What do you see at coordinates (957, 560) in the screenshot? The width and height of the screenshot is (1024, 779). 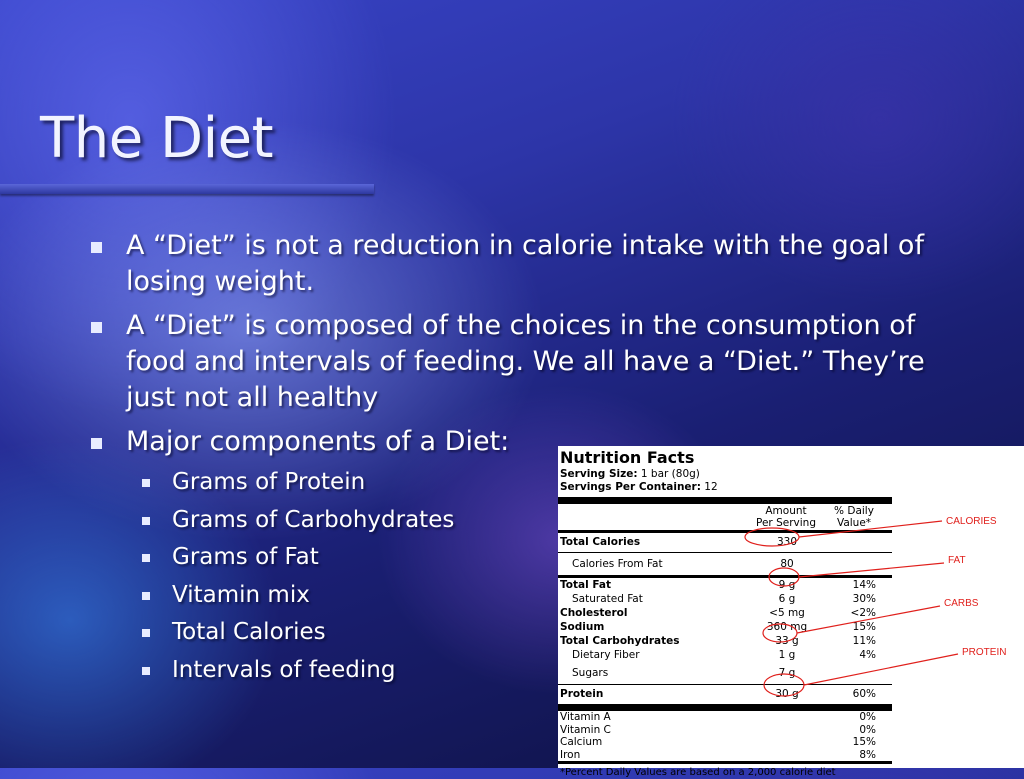 I see `fat-annotation: FAT` at bounding box center [957, 560].